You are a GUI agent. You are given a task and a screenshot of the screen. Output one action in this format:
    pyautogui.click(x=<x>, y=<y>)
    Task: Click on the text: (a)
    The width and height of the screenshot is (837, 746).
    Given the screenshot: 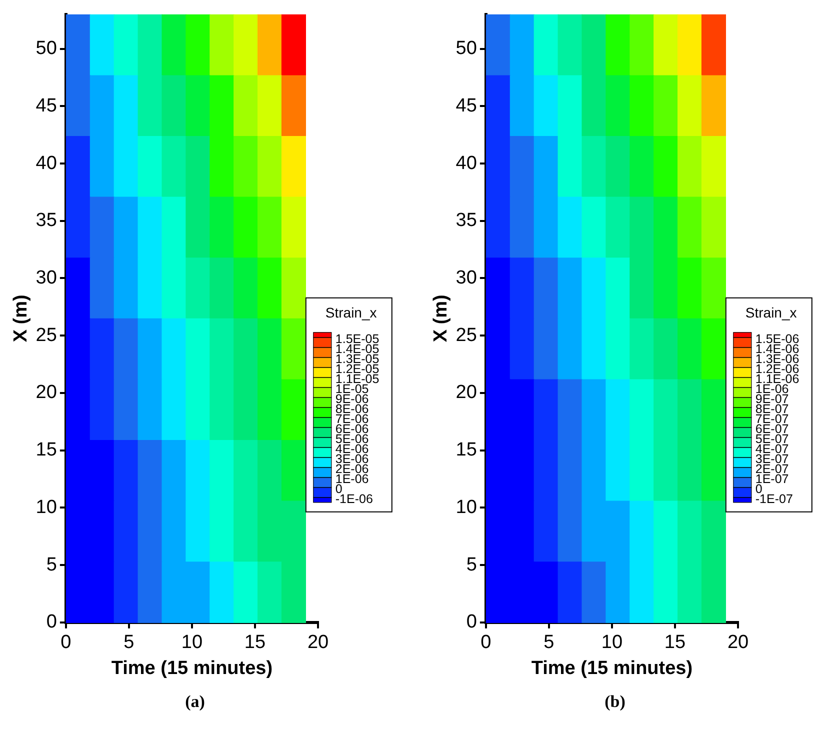 What is the action you would take?
    pyautogui.click(x=195, y=702)
    